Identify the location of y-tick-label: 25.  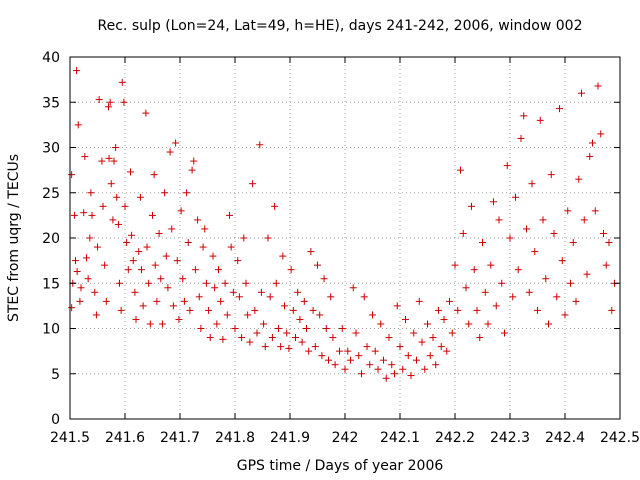
(51, 194).